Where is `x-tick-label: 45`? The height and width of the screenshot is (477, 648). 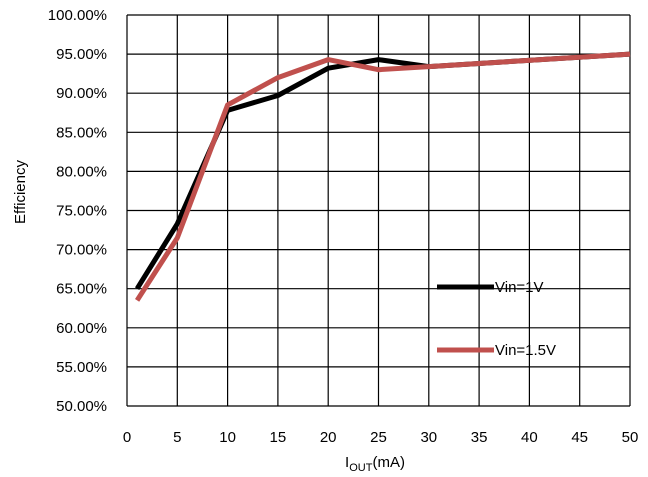 x-tick-label: 45 is located at coordinates (579, 437).